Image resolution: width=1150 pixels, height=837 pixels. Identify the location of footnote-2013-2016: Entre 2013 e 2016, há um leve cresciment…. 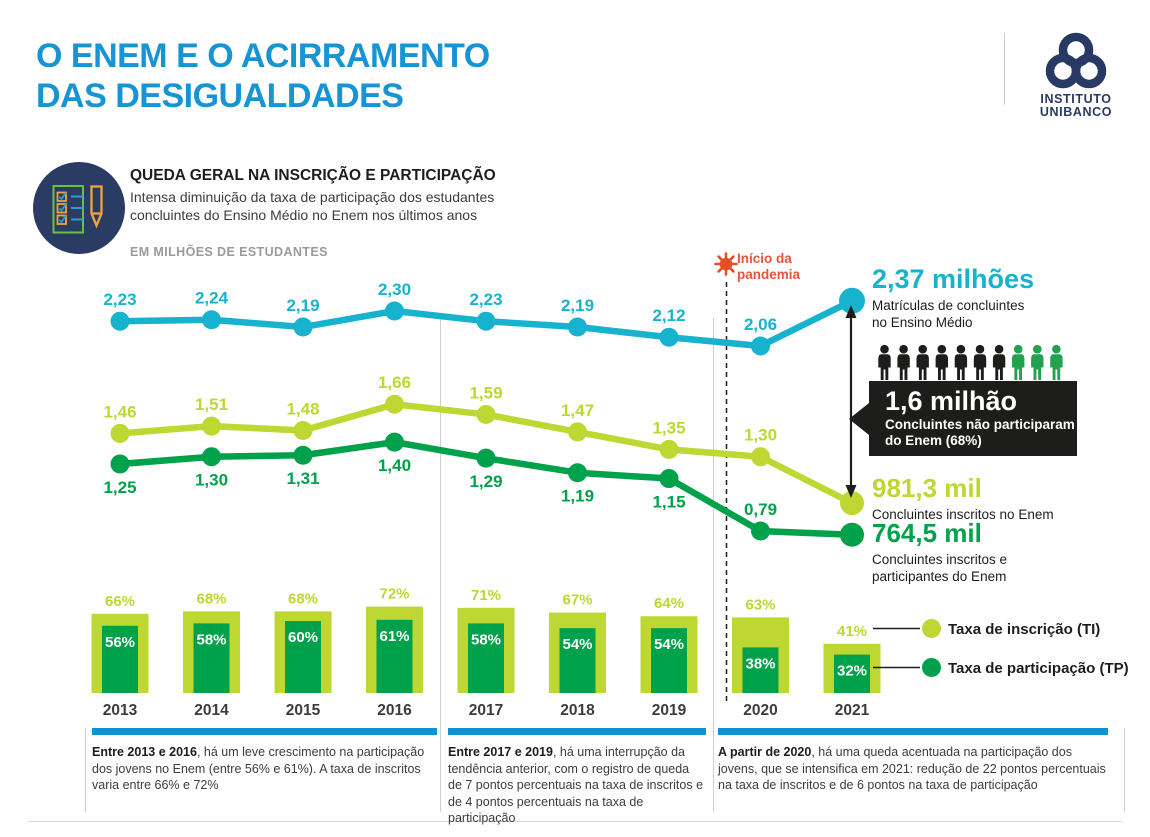
(264, 761).